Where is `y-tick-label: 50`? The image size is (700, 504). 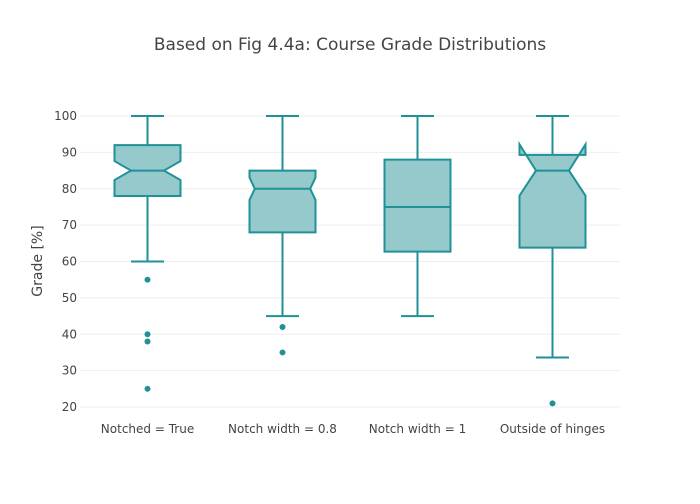
y-tick-label: 50 is located at coordinates (69, 298).